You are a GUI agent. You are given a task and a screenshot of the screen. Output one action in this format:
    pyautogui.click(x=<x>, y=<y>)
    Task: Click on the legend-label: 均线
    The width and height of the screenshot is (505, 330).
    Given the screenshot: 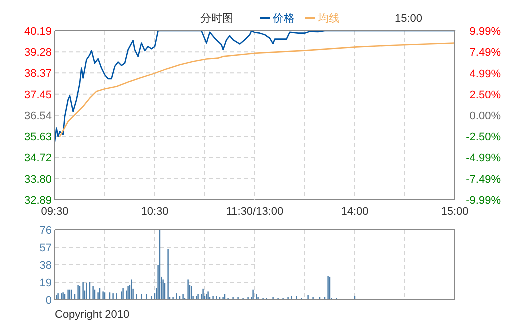 What is the action you would take?
    pyautogui.click(x=328, y=18)
    